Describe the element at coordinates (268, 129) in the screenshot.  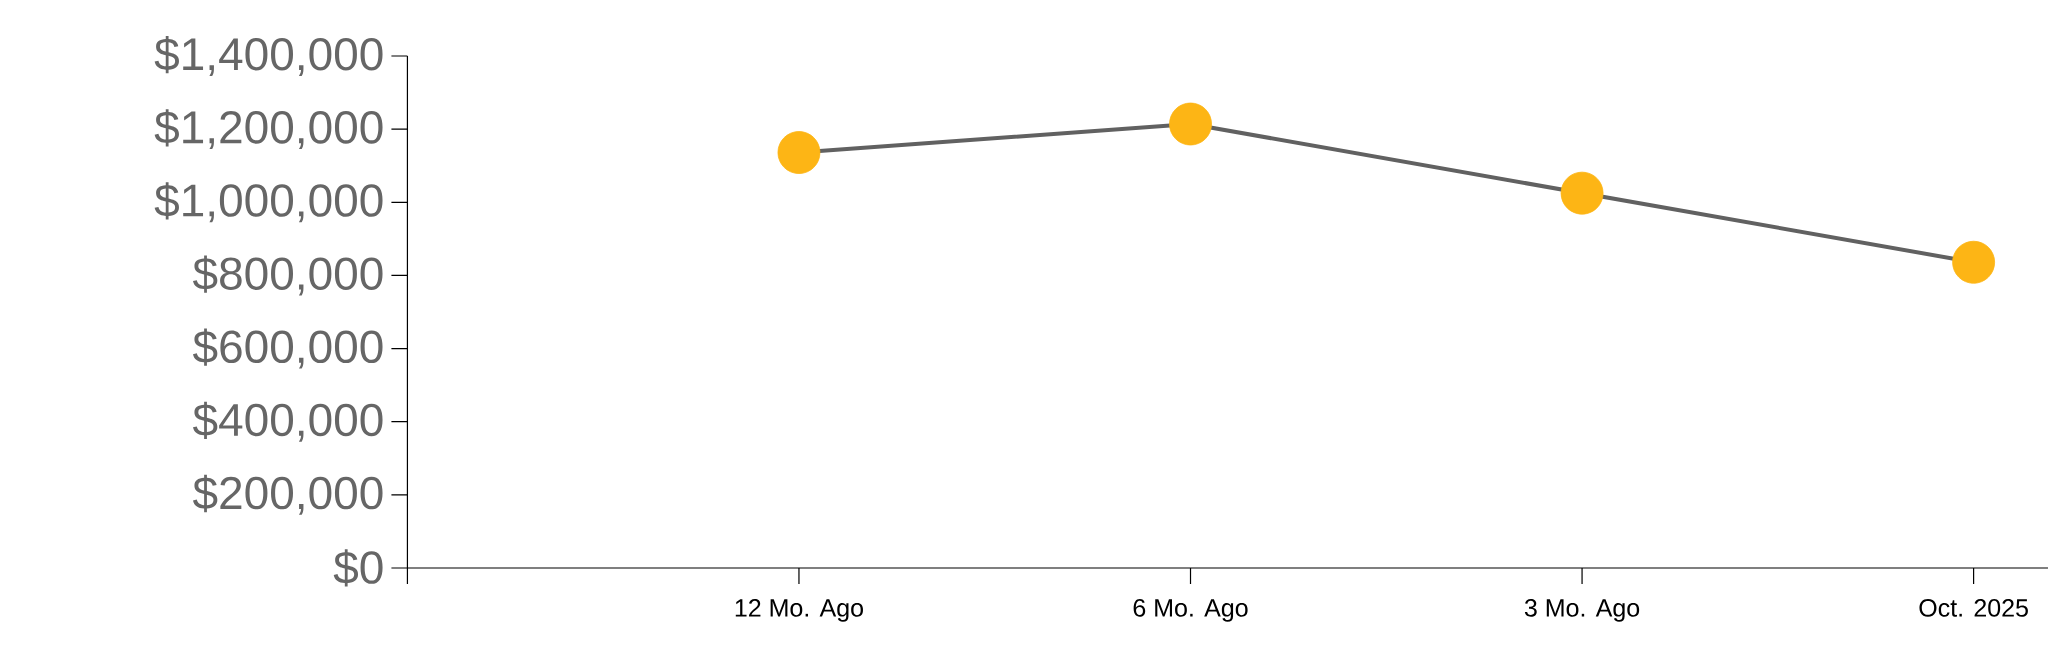
I see `y-tick-label: $1,200,000` at that location.